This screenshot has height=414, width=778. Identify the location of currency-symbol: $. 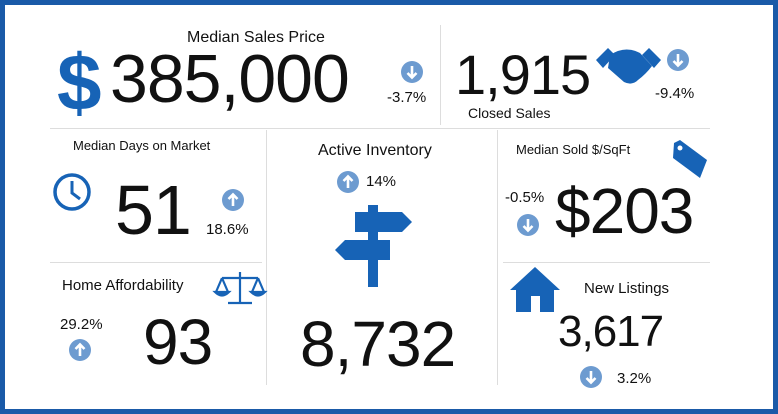
(79, 82).